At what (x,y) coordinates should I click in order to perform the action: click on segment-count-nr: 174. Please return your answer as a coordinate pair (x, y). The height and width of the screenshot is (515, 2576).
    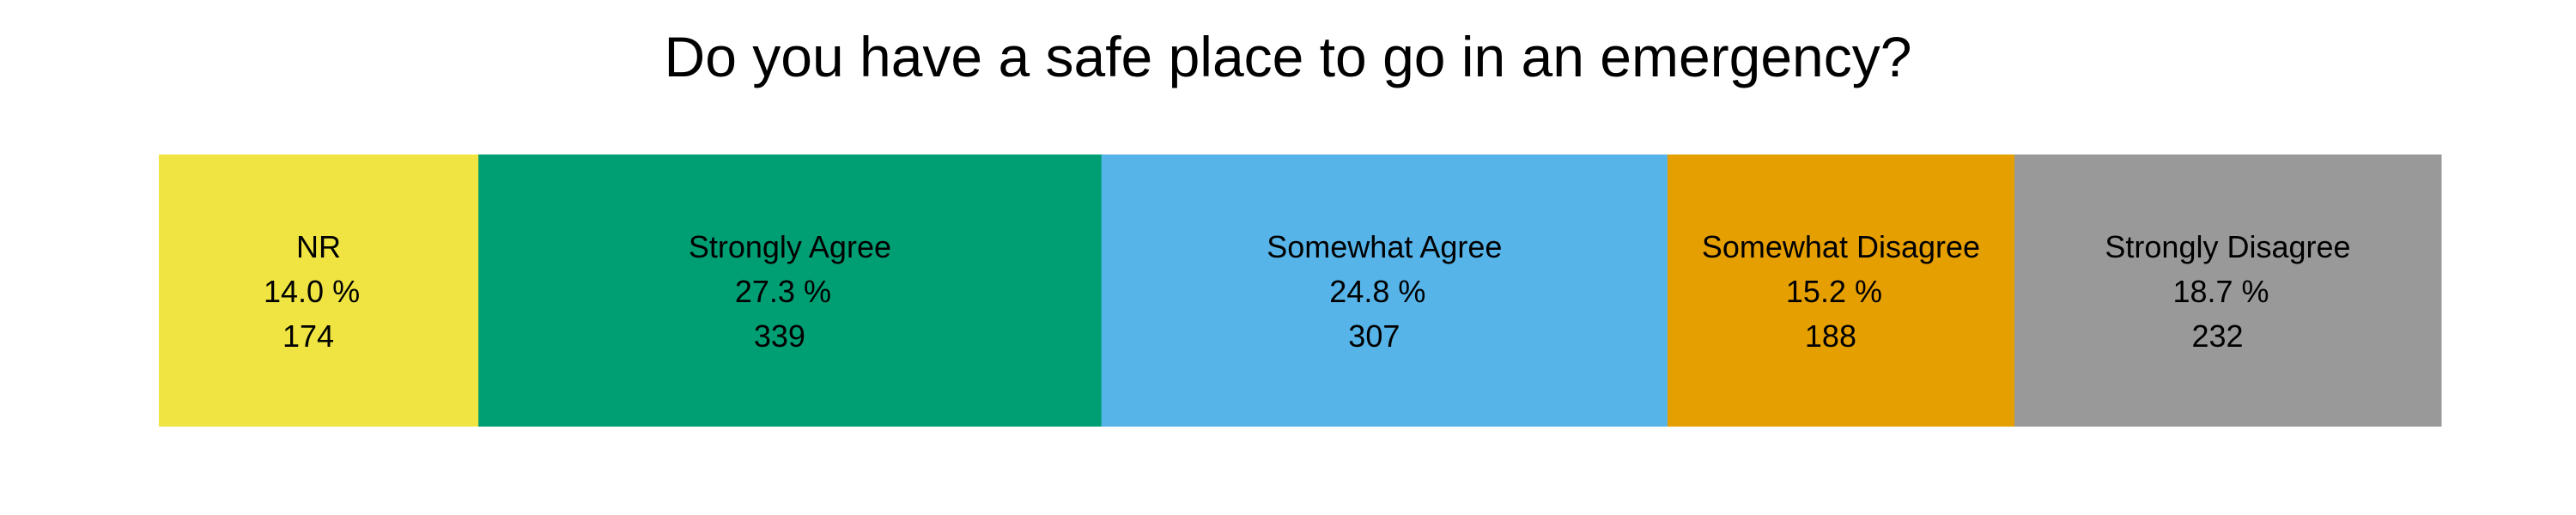
    Looking at the image, I should click on (308, 336).